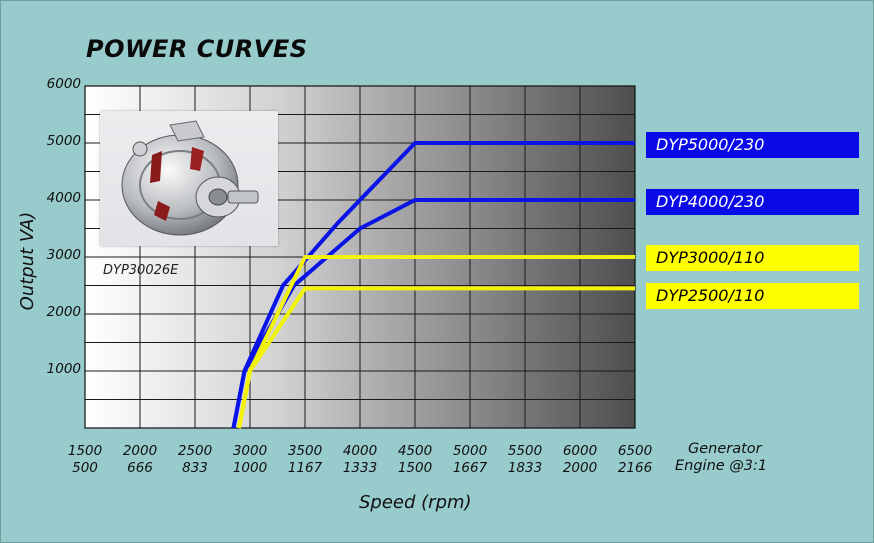  Describe the element at coordinates (305, 451) in the screenshot. I see `x-tick-label-generator: 3500` at that location.